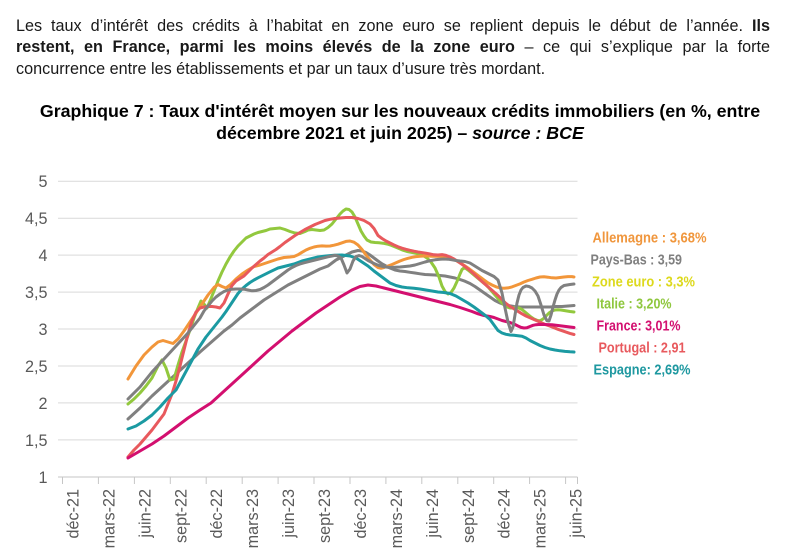 The width and height of the screenshot is (800, 551). I want to click on svg-text: mars-25, so click(541, 518).